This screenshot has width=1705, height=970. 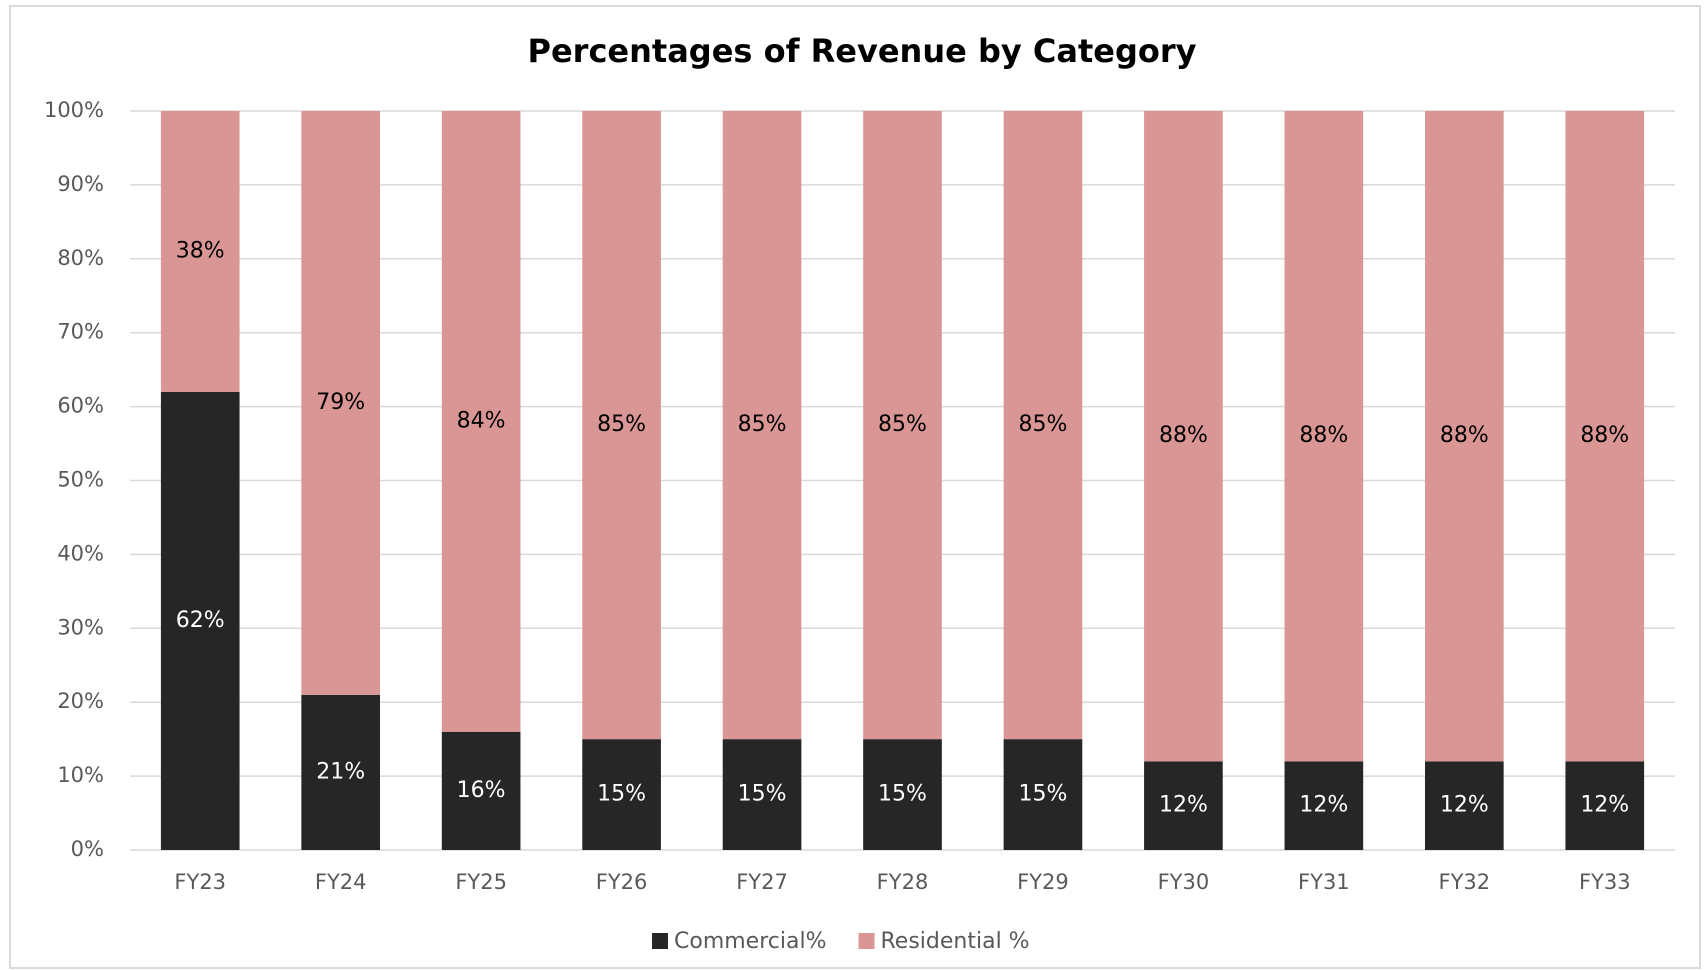 I want to click on x-tick-label: FY31, so click(x=1324, y=882).